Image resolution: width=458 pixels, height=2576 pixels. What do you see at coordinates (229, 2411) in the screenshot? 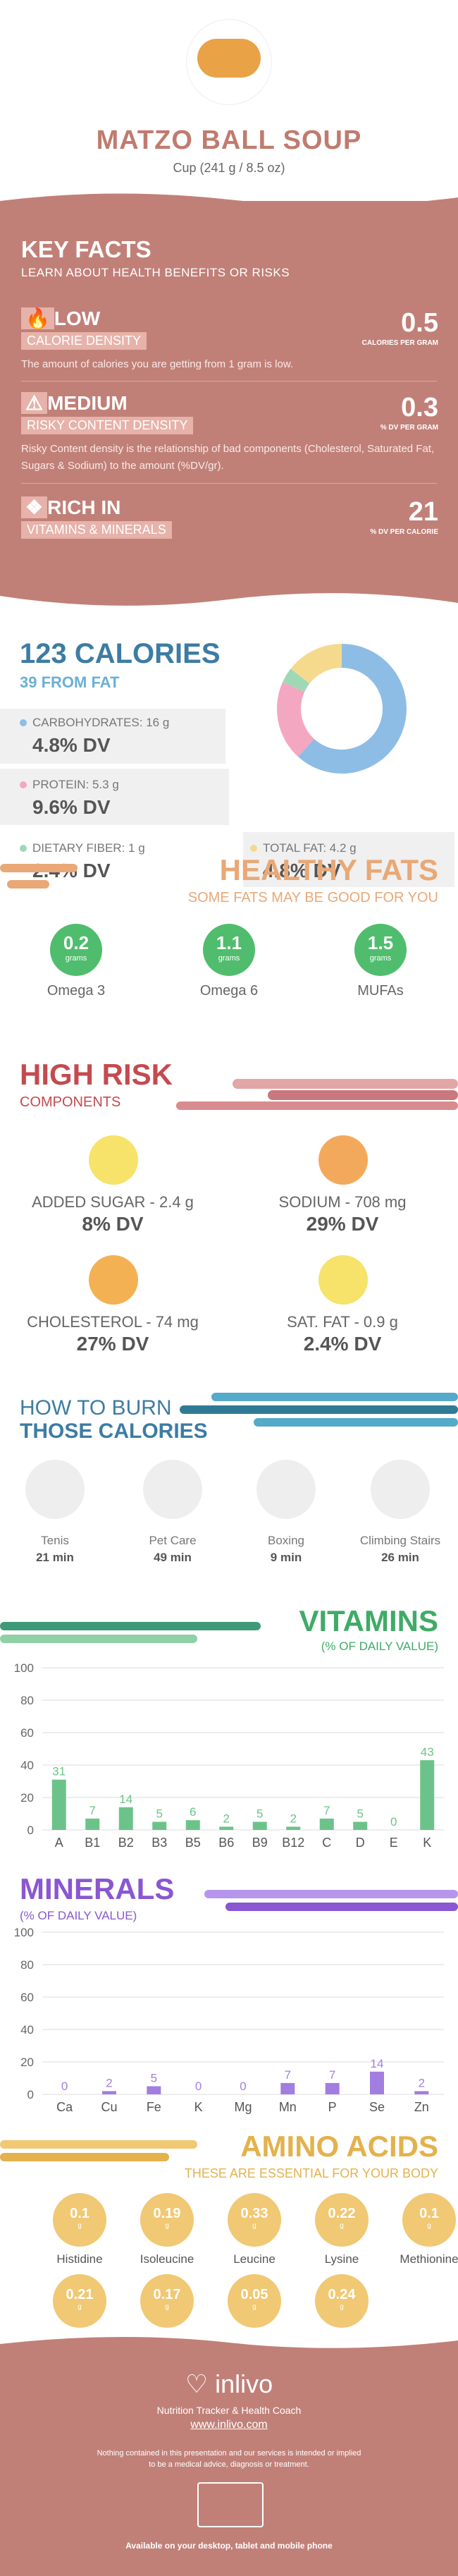
I see `tagline: Nutrition Tracker & Health Coach` at bounding box center [229, 2411].